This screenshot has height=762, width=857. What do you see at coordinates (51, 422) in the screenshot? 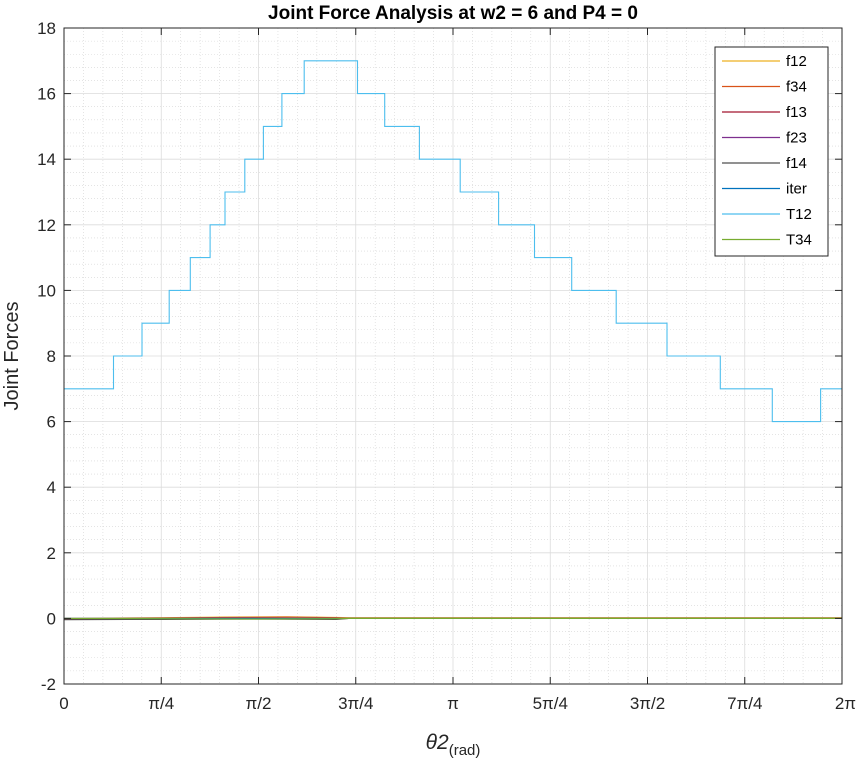
I see `y-tick-label: 6` at bounding box center [51, 422].